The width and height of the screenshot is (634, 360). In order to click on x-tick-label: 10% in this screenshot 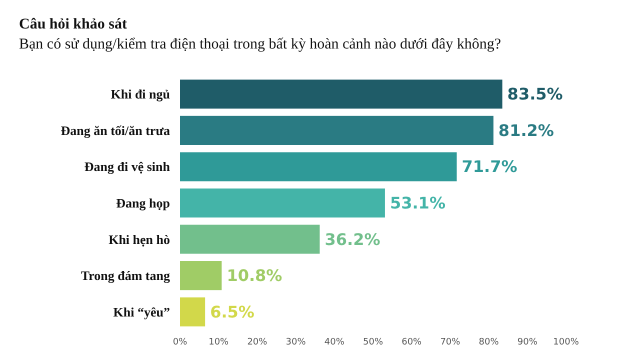, I will do `click(219, 343)`.